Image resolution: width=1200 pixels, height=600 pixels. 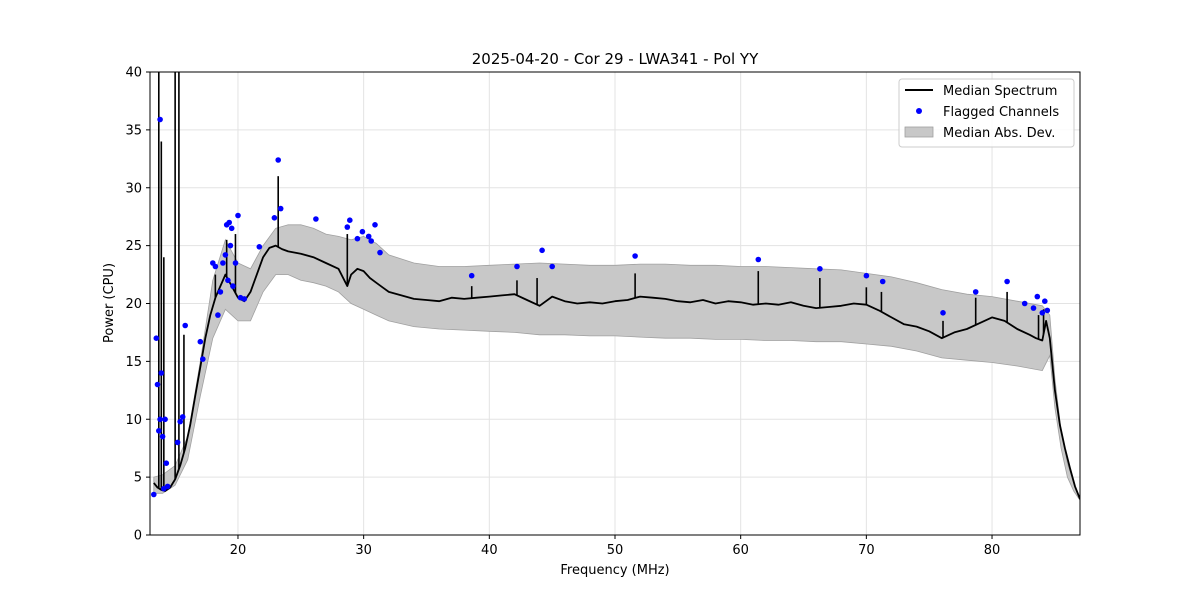 I want to click on legend-flagged-marker, so click(x=919, y=111).